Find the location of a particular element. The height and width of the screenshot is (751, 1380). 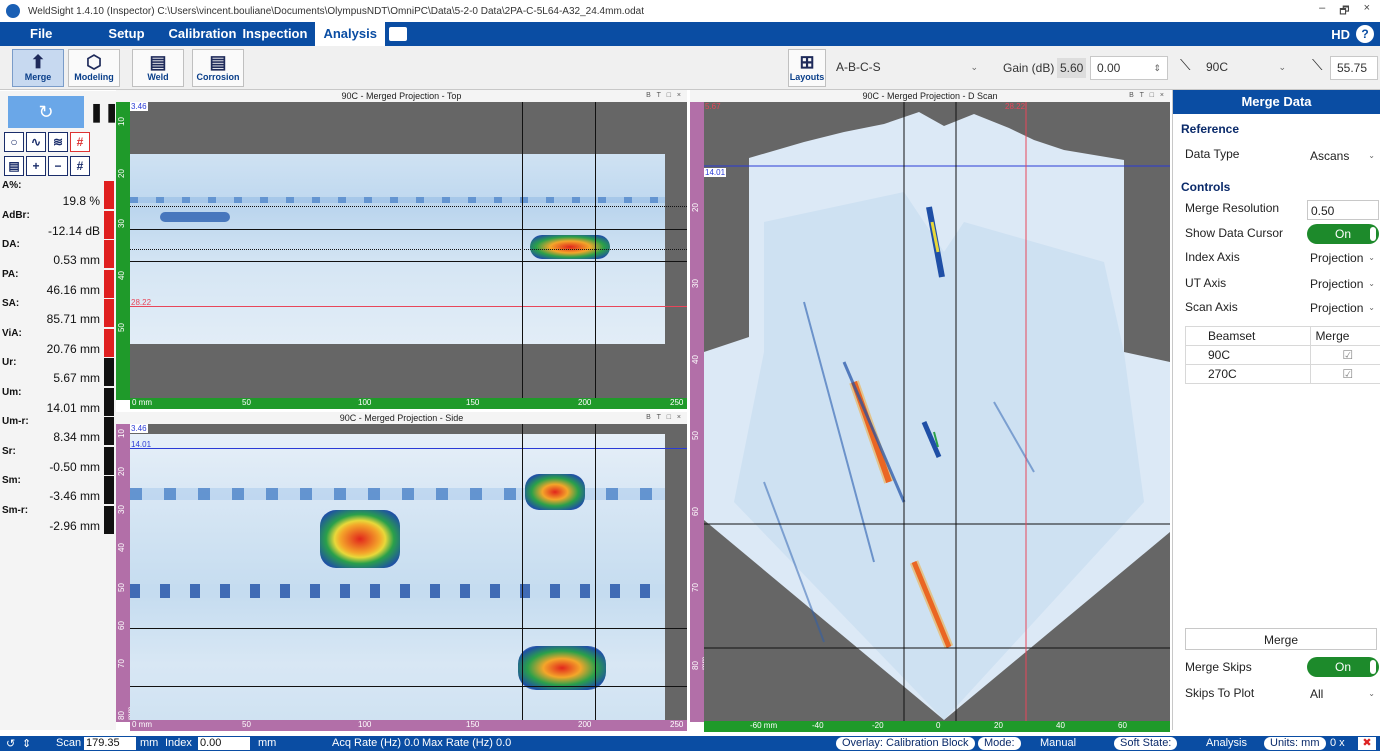

index-axis-select: Projection ⌄ is located at coordinates (1343, 258).